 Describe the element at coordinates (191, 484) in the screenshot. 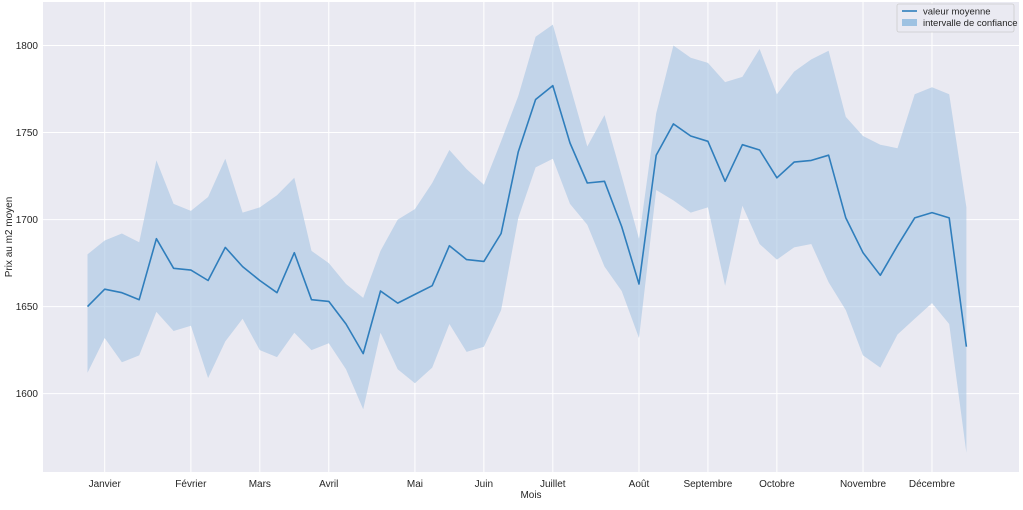

I see `x-tick-label: Février` at that location.